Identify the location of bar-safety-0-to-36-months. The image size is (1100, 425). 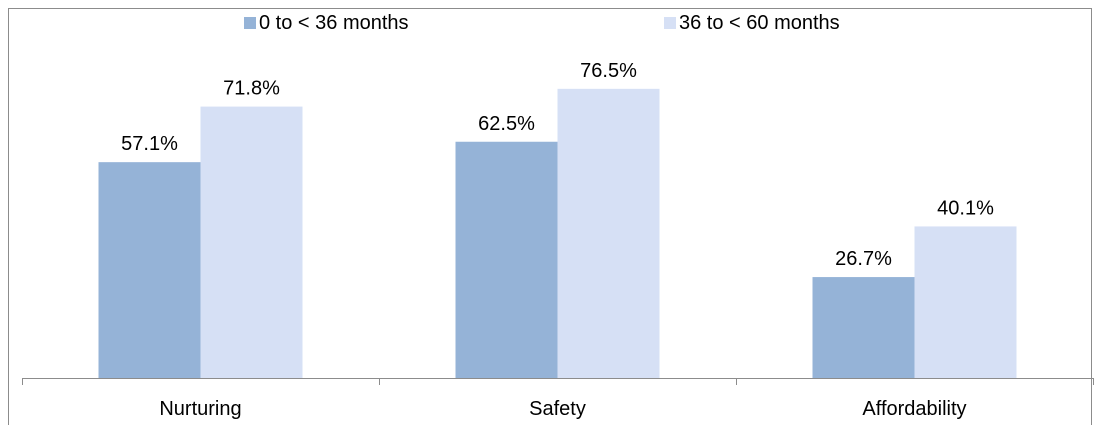
(506, 259).